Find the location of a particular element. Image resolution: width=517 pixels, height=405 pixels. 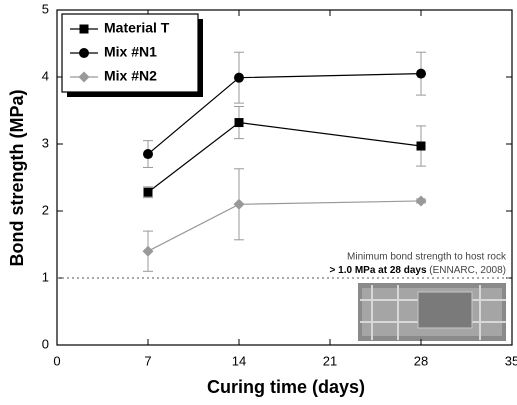

y-tick-label: 2 is located at coordinates (45, 209).